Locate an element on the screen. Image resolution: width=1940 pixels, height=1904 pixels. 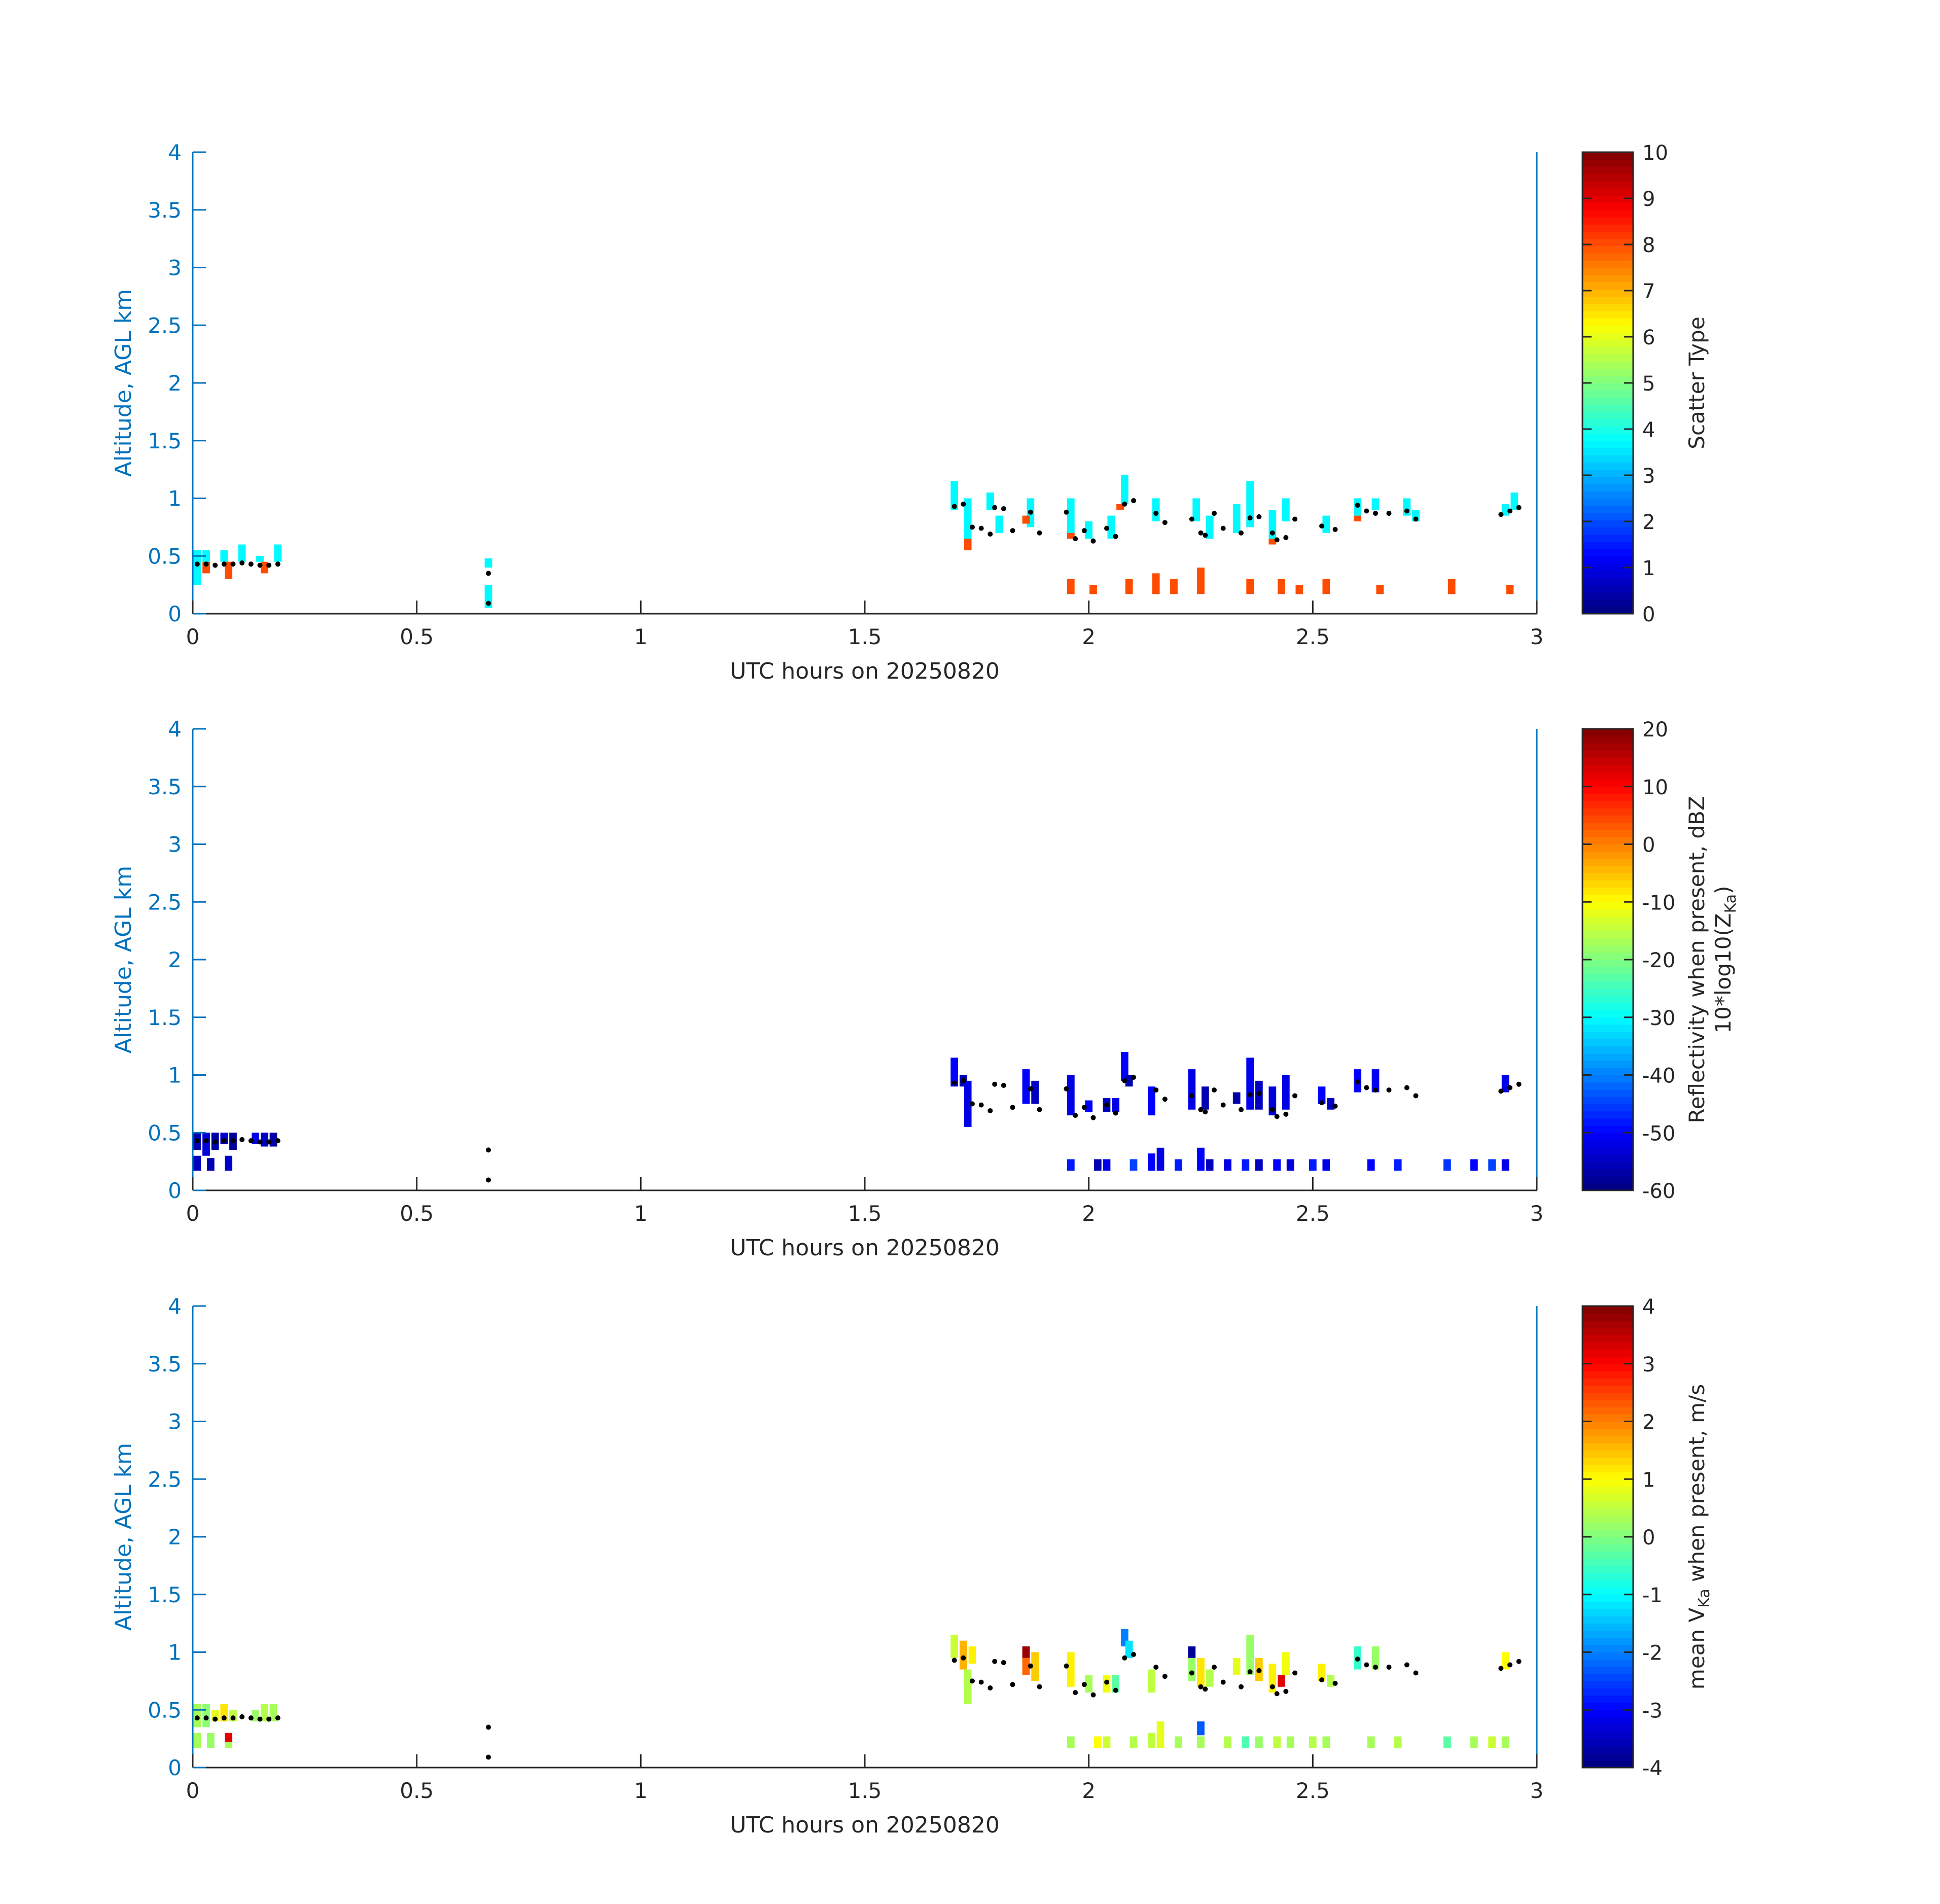
y-tick-label: 1.5 is located at coordinates (165, 441).